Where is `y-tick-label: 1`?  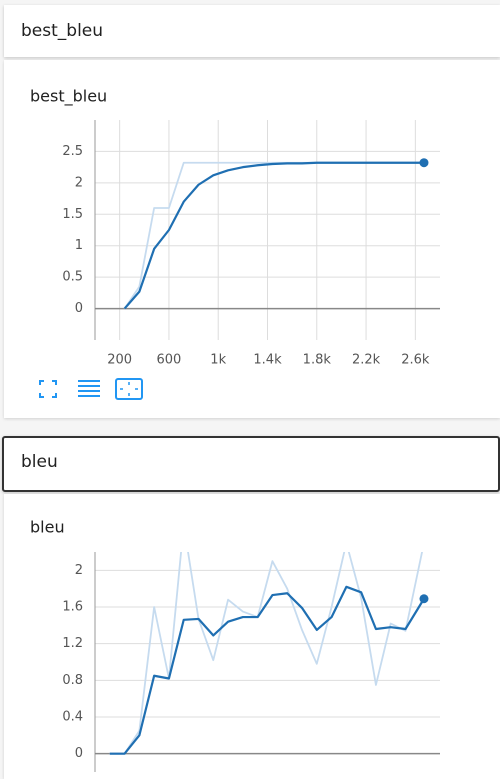
y-tick-label: 1 is located at coordinates (79, 245).